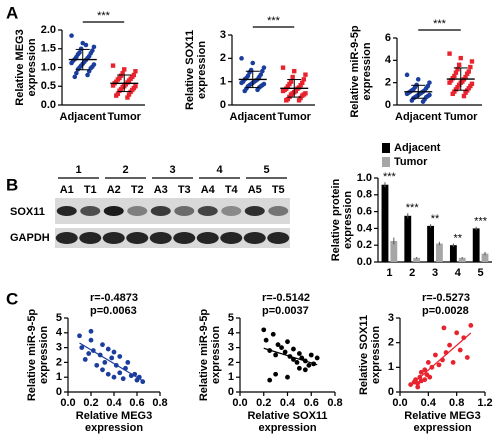  What do you see at coordinates (27, 212) in the screenshot?
I see `protein-label: SOX11` at bounding box center [27, 212].